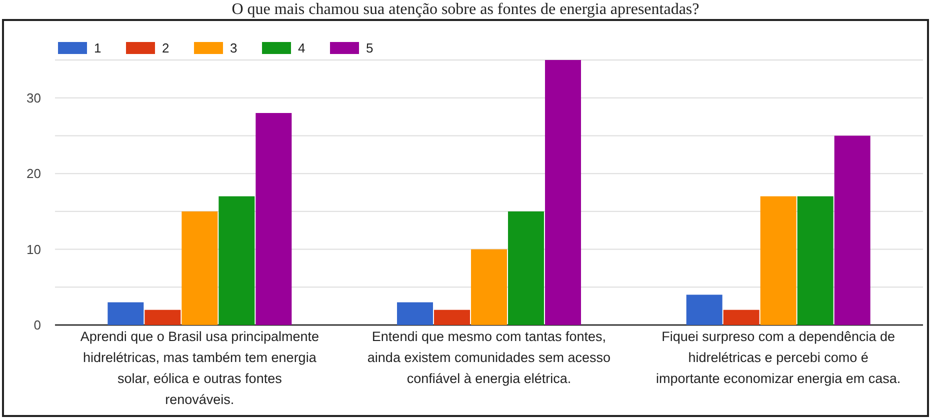 This screenshot has width=931, height=419. I want to click on x-tick-label: Fiquei surpreso com a dependência de hidrelétricas e percebi como é importante economizar energia em casa., so click(778, 357).